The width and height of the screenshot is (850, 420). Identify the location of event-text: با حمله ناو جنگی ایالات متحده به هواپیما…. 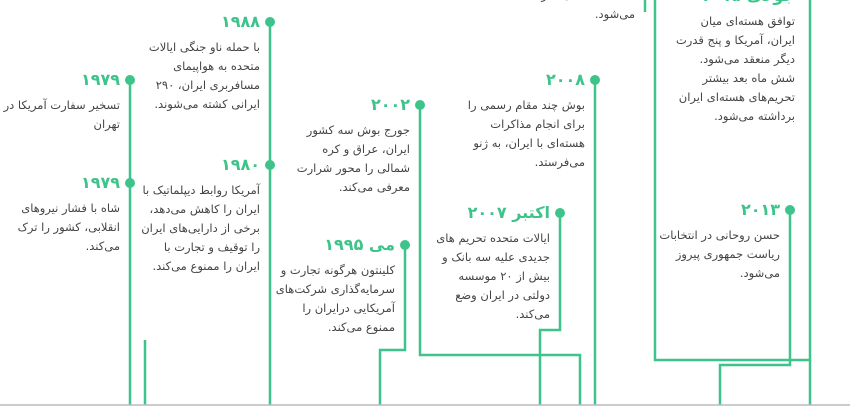
(204, 75).